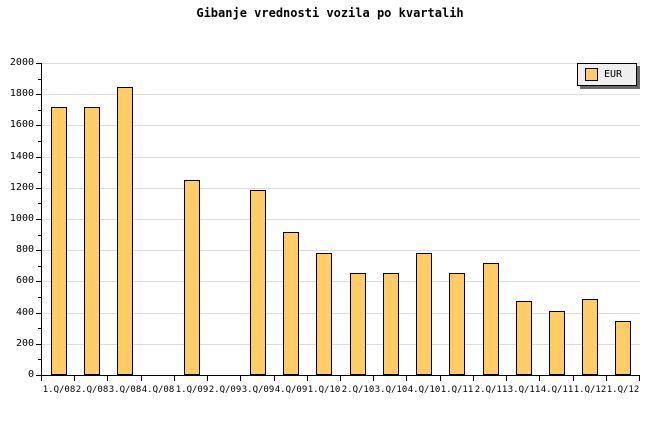 Image resolution: width=660 pixels, height=440 pixels. What do you see at coordinates (92, 390) in the screenshot?
I see `x-axis-category-label: 2.Q/08` at bounding box center [92, 390].